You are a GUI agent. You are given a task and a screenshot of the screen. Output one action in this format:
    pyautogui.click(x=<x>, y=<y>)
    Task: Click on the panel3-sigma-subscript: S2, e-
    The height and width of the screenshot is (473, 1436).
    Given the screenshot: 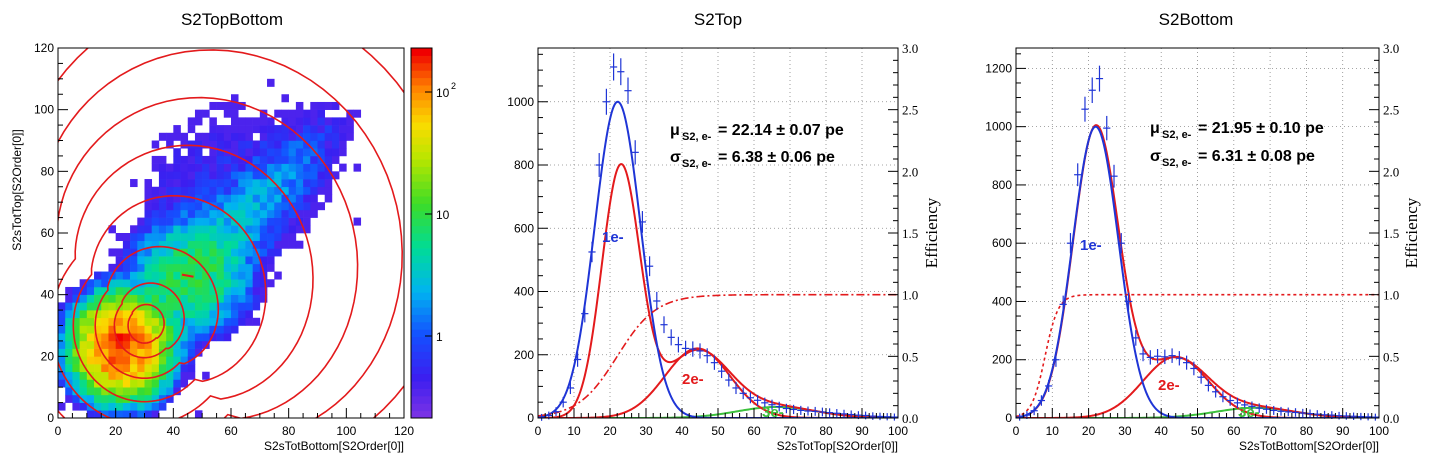 What is the action you would take?
    pyautogui.click(x=1177, y=163)
    